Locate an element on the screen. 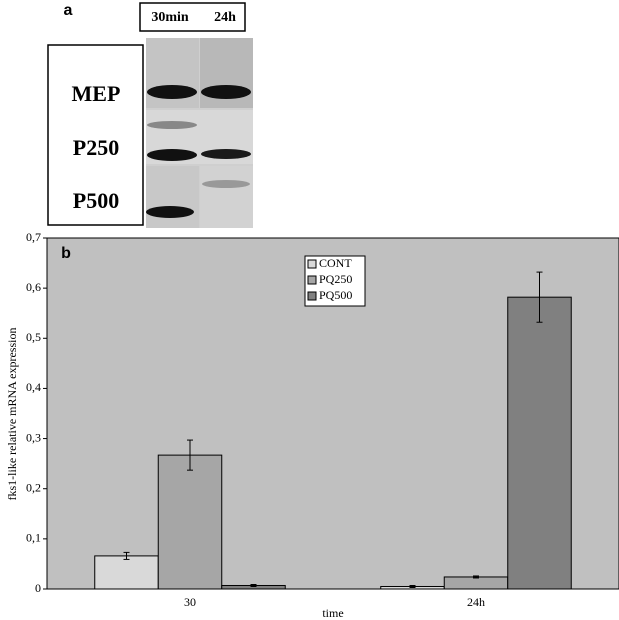  y-tick-label: 0,3 is located at coordinates (33, 437).